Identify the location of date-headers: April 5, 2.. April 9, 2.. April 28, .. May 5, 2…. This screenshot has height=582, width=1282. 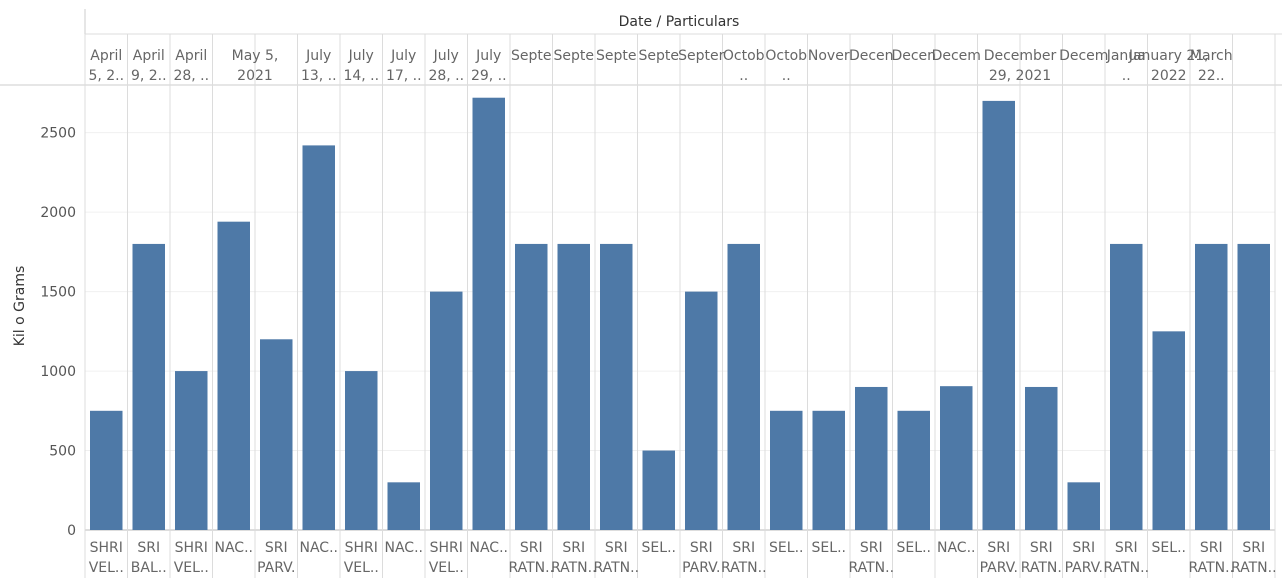
(660, 66).